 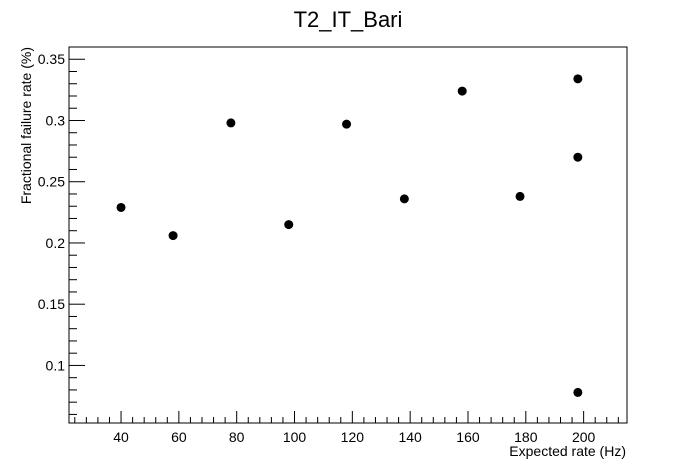 I want to click on x-tick-label: 80, so click(x=237, y=437).